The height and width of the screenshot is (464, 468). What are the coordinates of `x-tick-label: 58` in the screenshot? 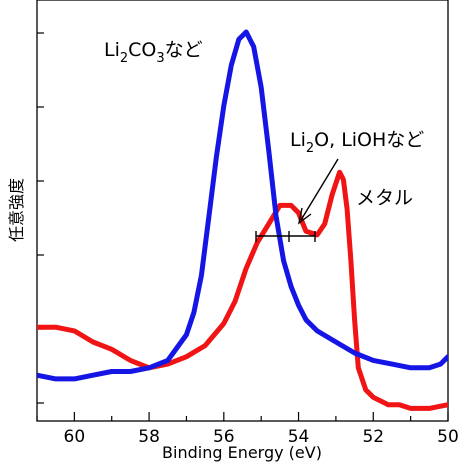 It's located at (149, 437).